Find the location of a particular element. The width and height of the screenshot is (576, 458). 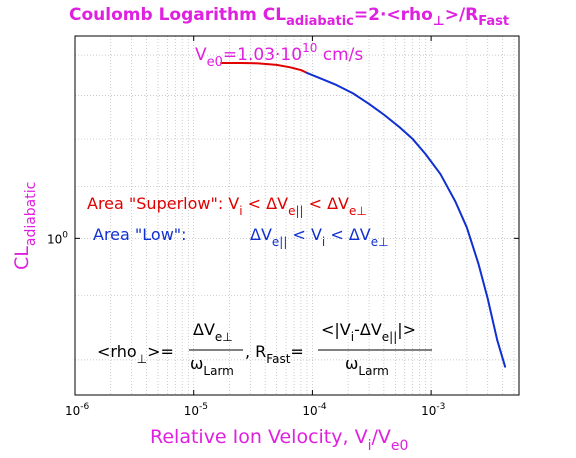

subtitle: Ve0=1.03·1010 cm/s is located at coordinates (279, 55).